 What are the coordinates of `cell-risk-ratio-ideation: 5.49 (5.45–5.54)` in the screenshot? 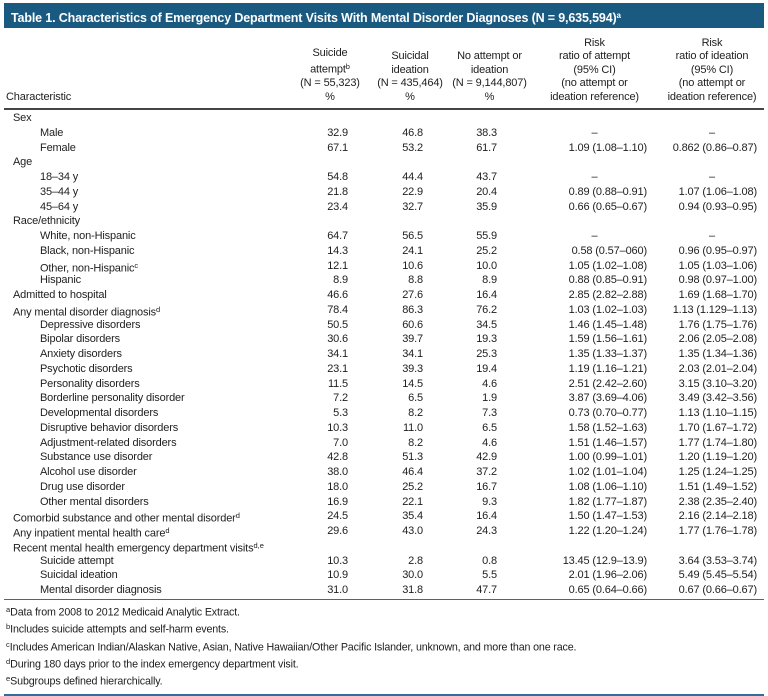 It's located at (717, 575).